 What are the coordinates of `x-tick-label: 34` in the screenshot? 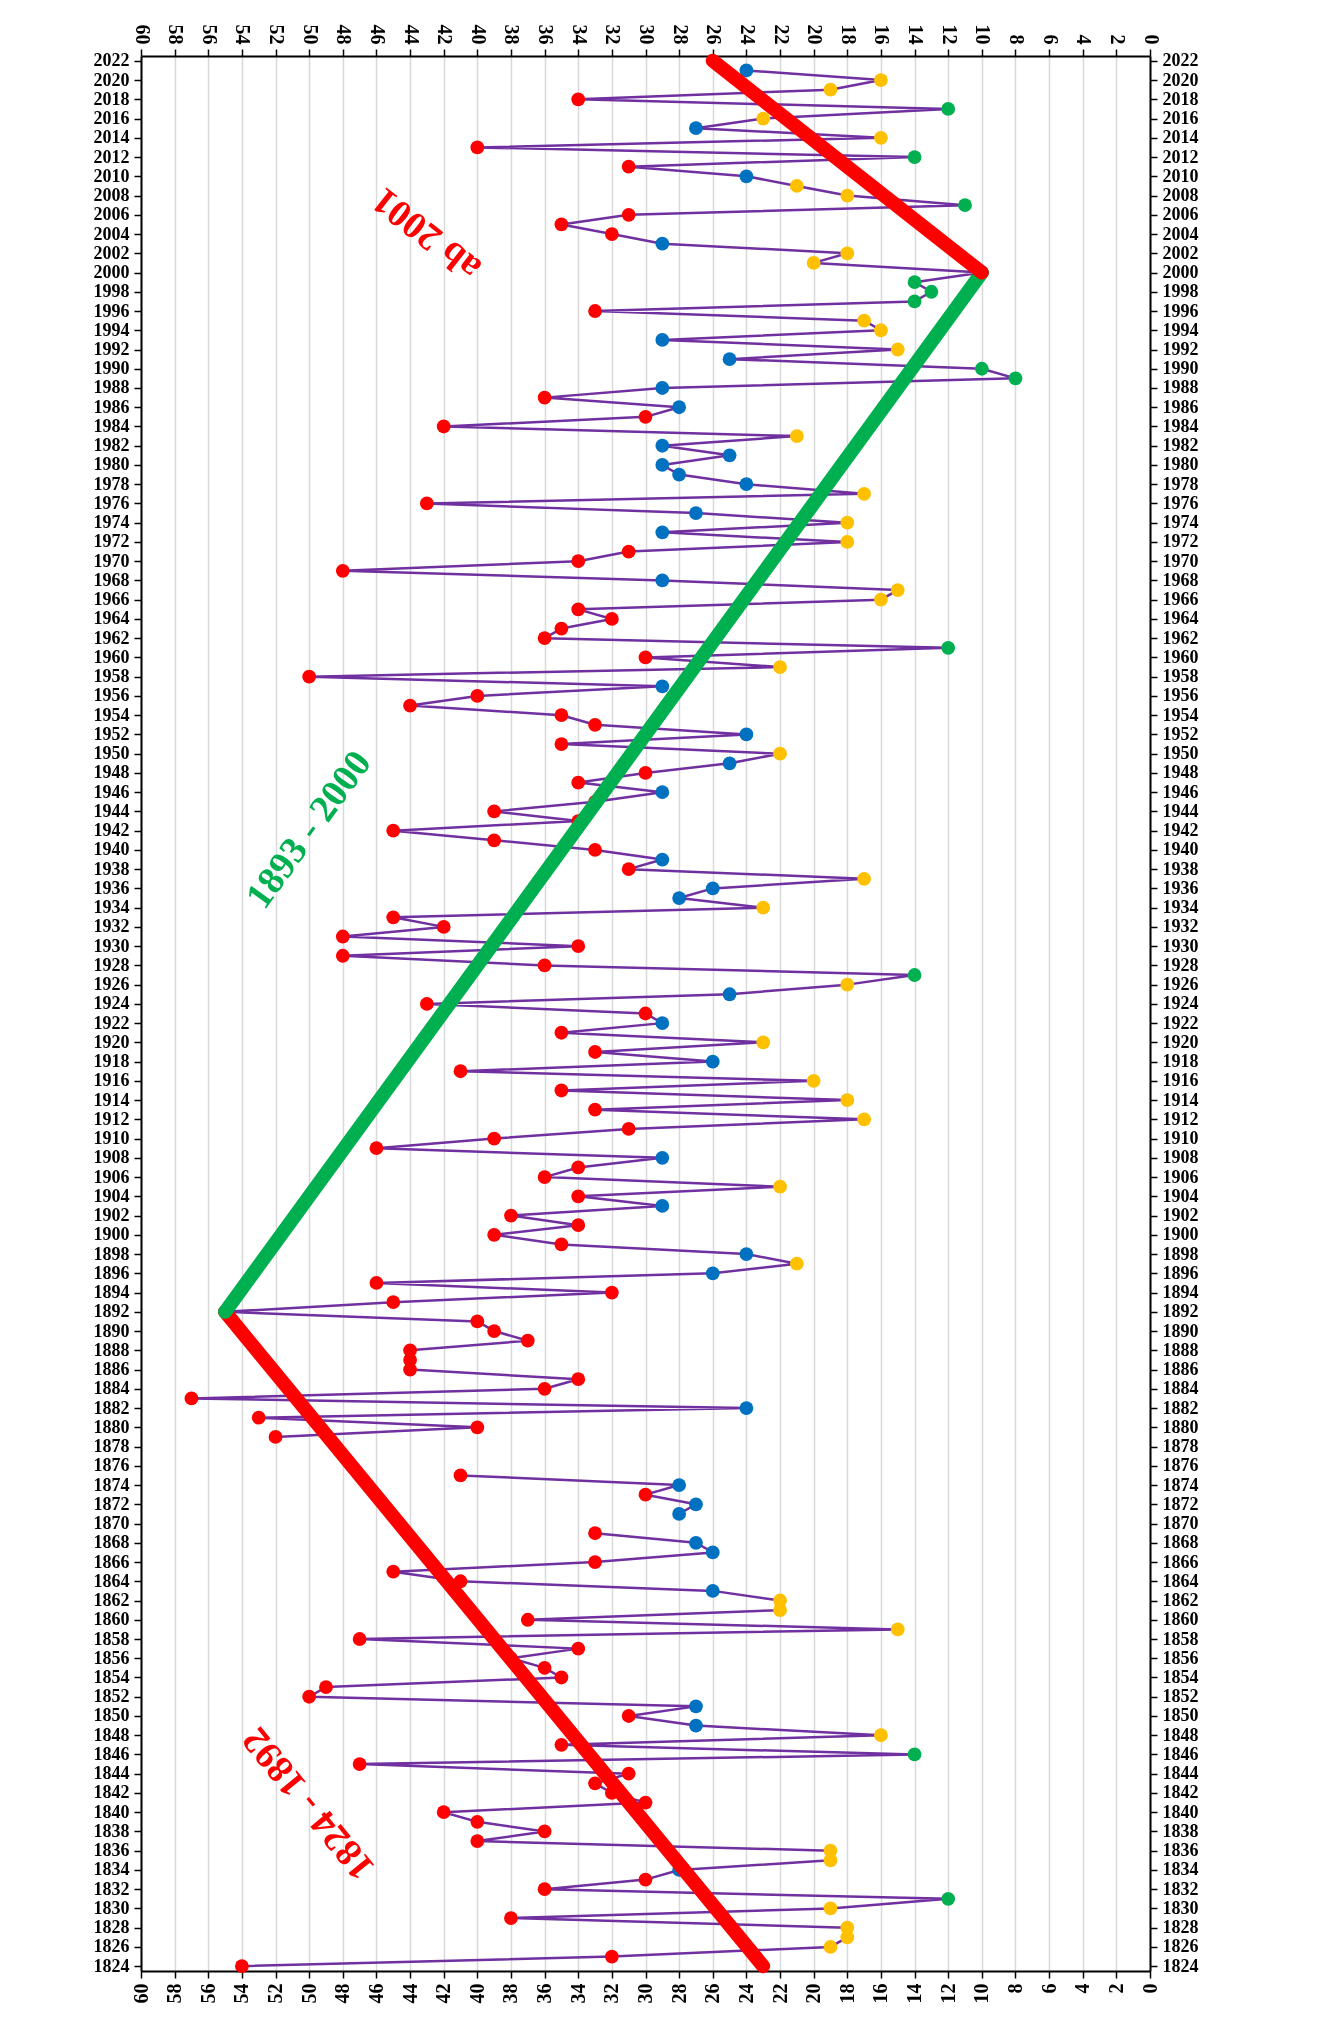 It's located at (577, 1993).